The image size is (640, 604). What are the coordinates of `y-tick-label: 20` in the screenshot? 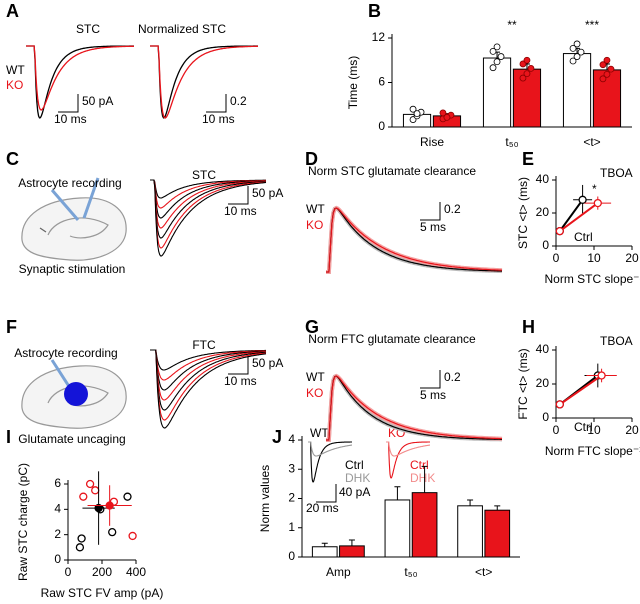 It's located at (543, 212).